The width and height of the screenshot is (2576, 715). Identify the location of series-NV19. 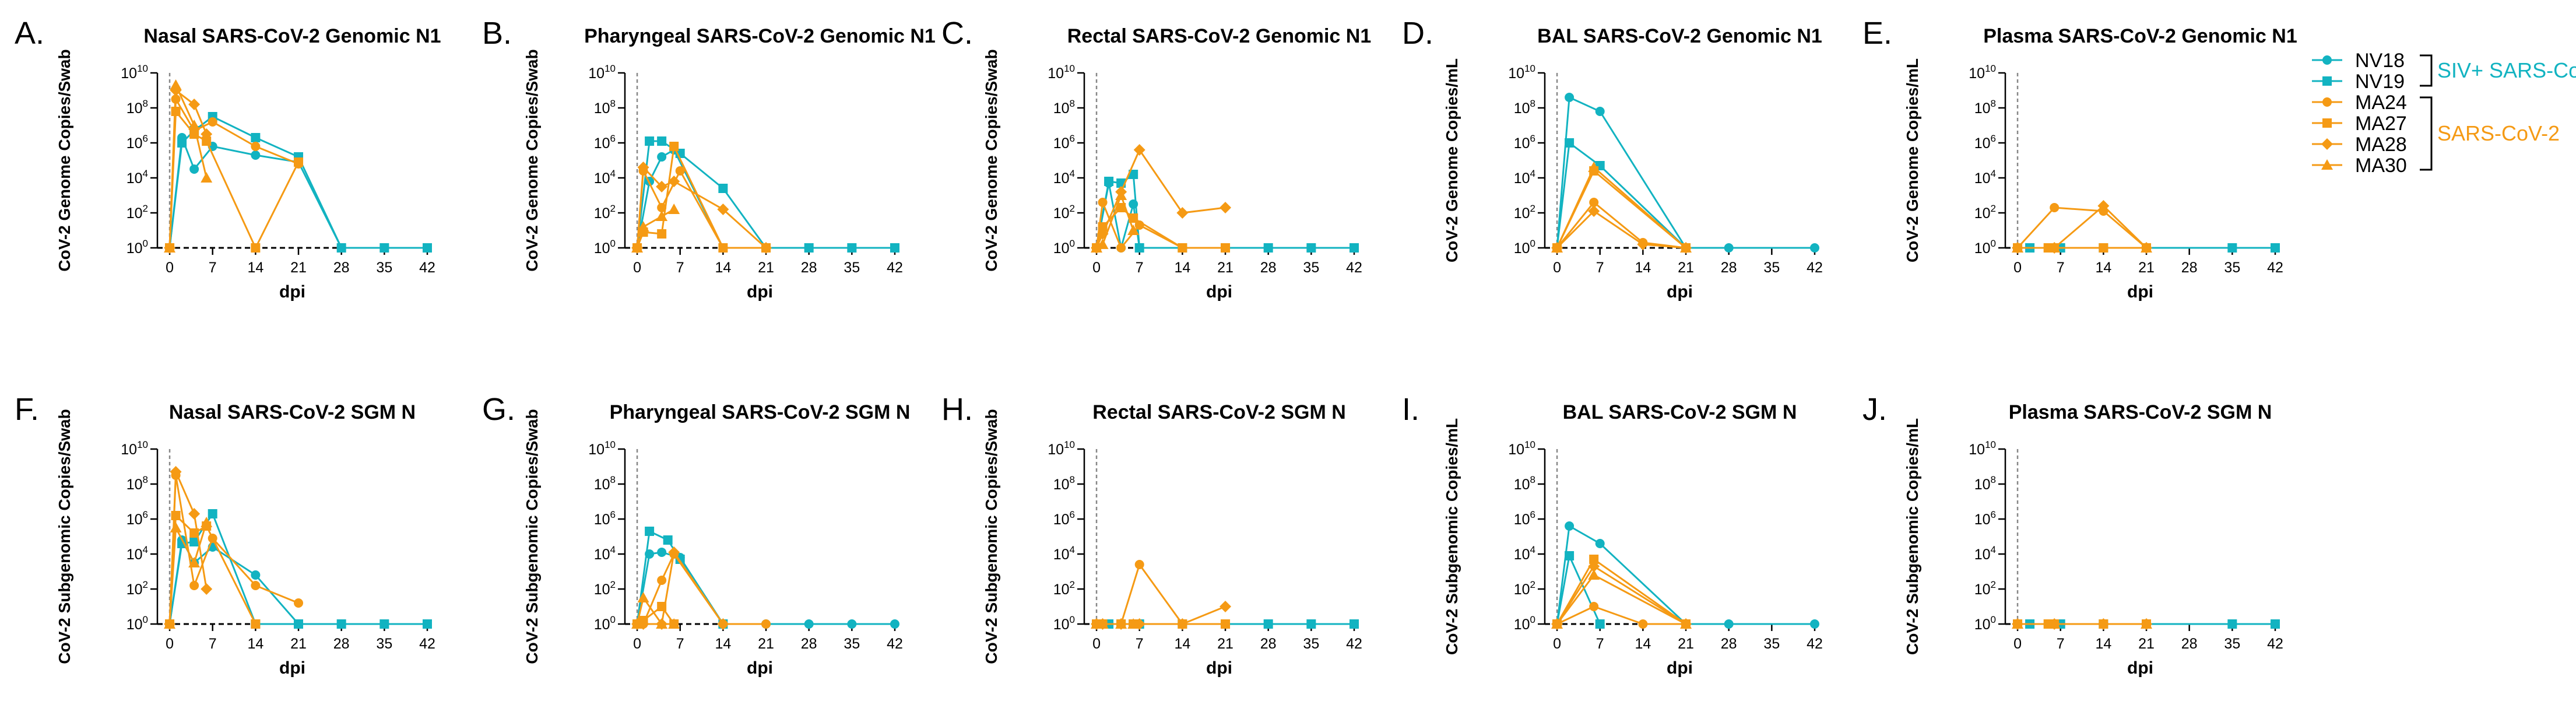
(680, 578).